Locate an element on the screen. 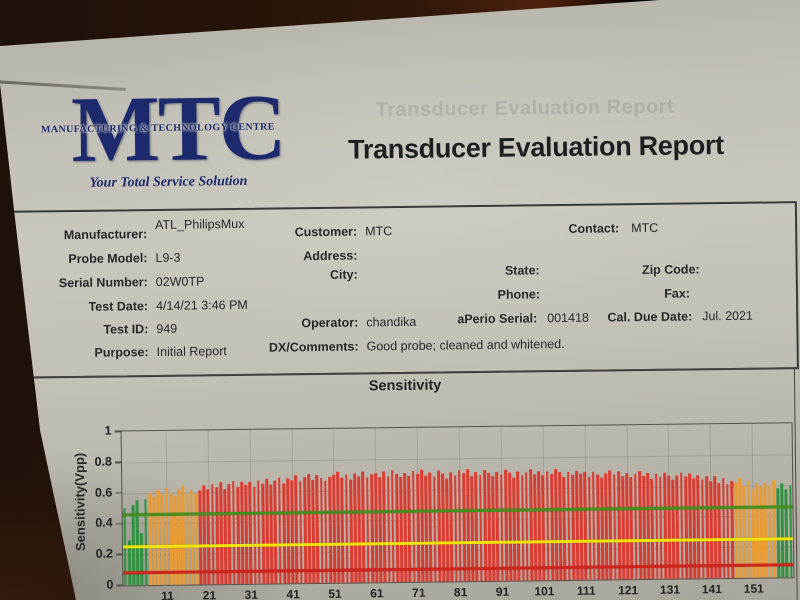 The image size is (800, 600). city-label: City: is located at coordinates (343, 274).